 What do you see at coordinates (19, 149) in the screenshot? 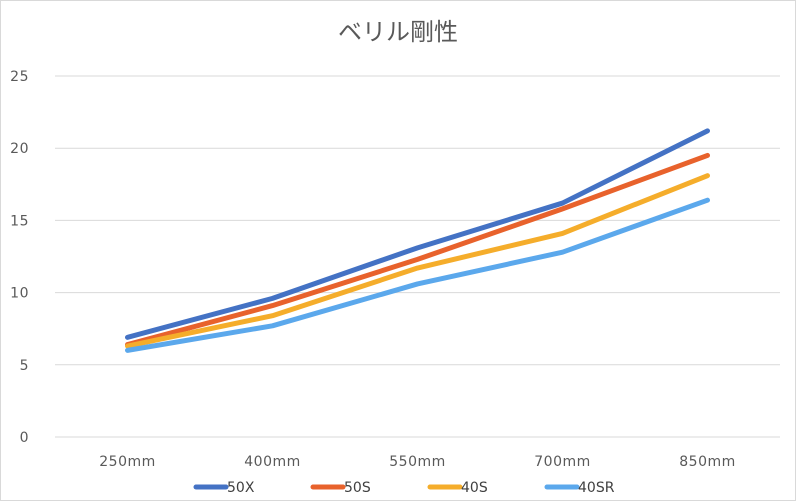
I see `y-tick-label: 20` at bounding box center [19, 149].